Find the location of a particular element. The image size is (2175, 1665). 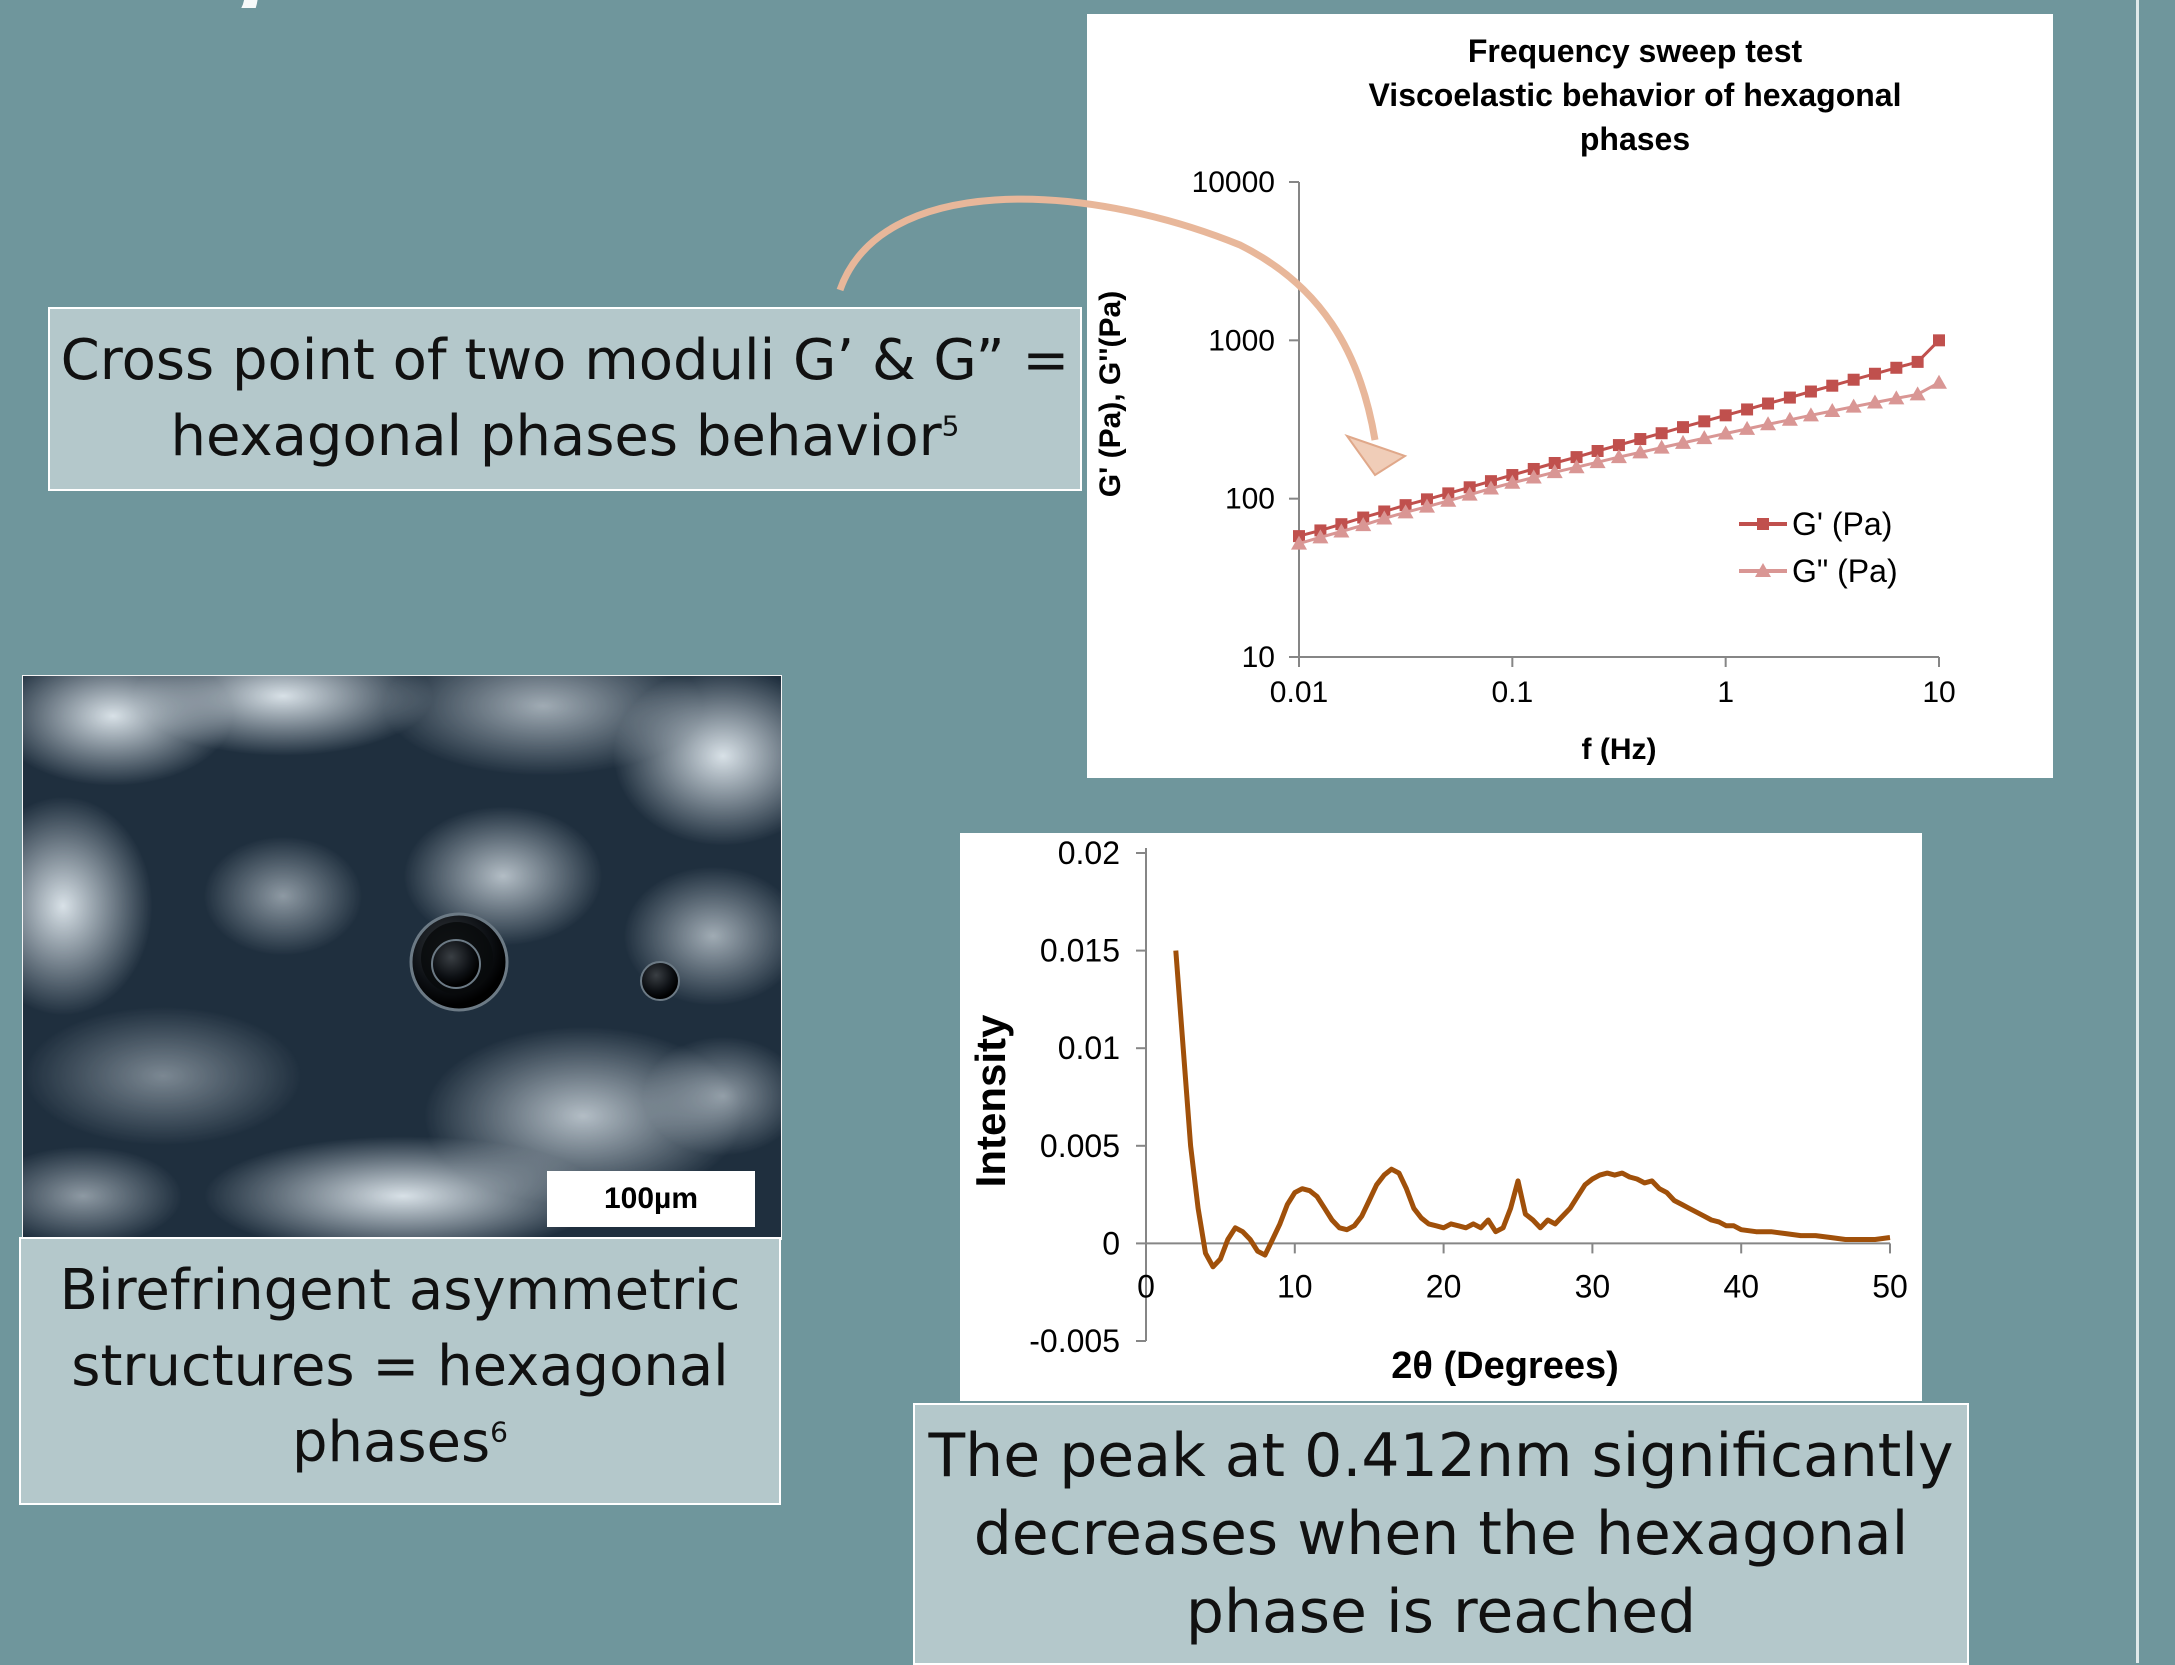

microscopy-caption-line-3-wrap: phases6 is located at coordinates (400, 1443).